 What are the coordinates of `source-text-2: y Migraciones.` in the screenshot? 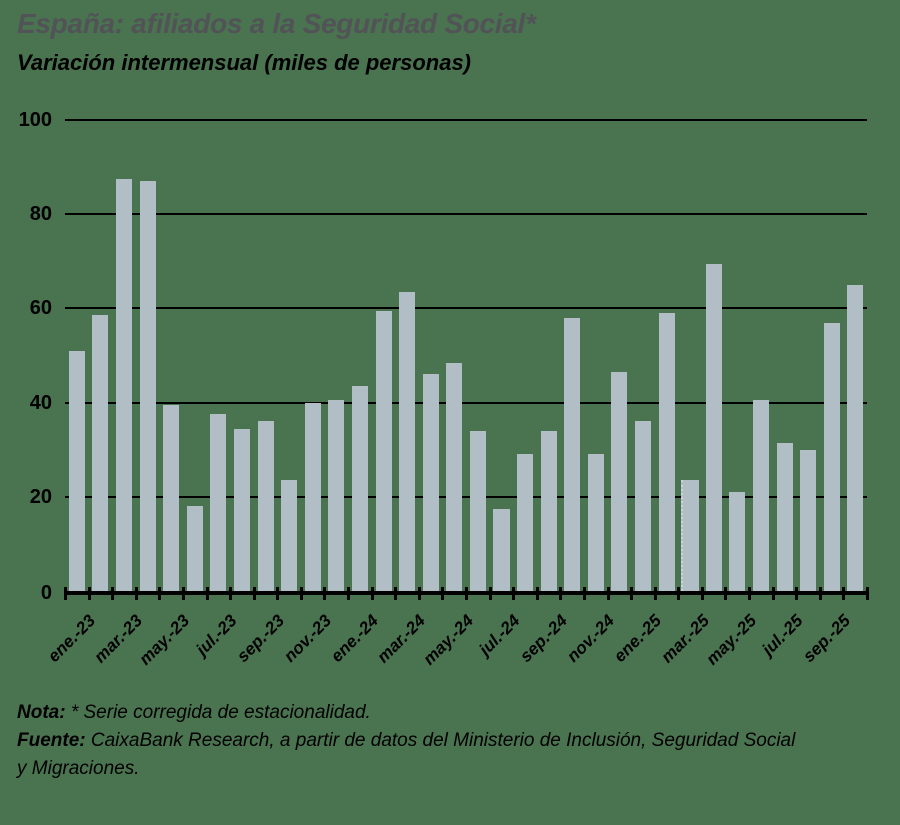 It's located at (78, 768).